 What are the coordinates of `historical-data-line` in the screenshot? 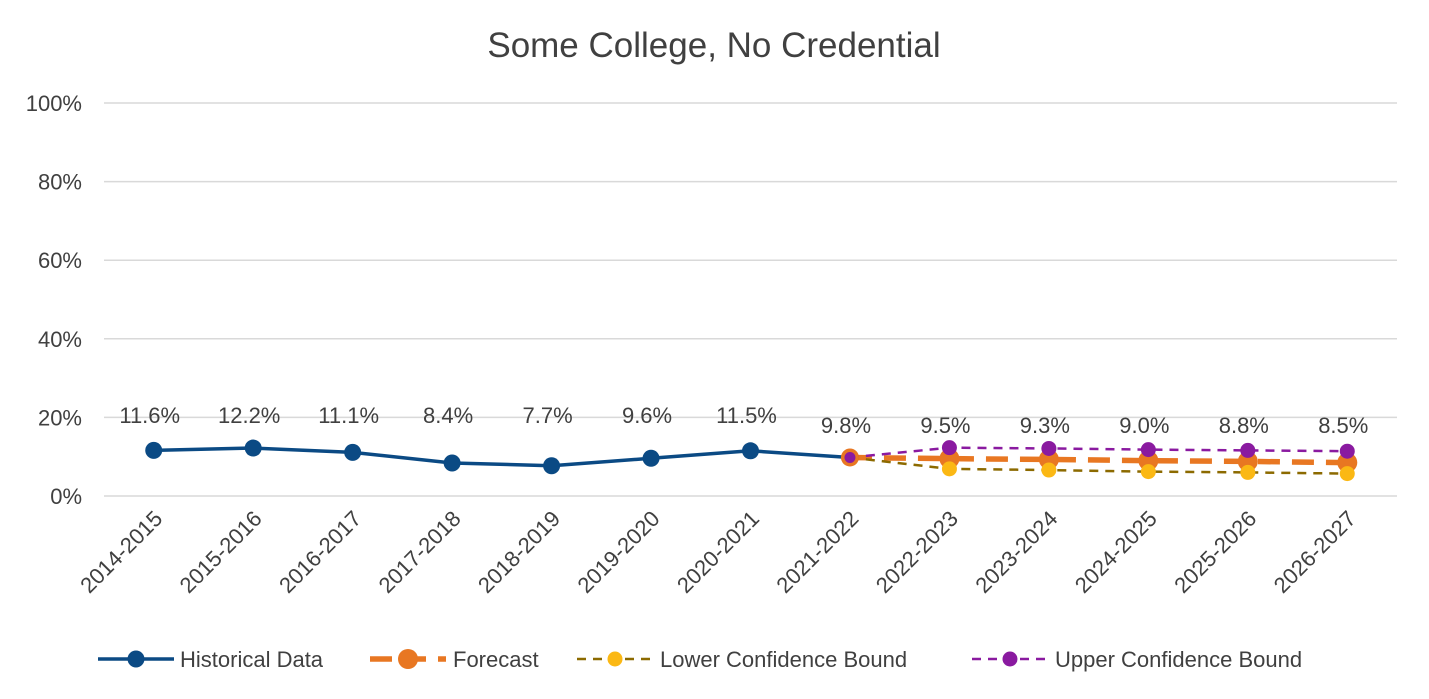 It's located at (502, 457).